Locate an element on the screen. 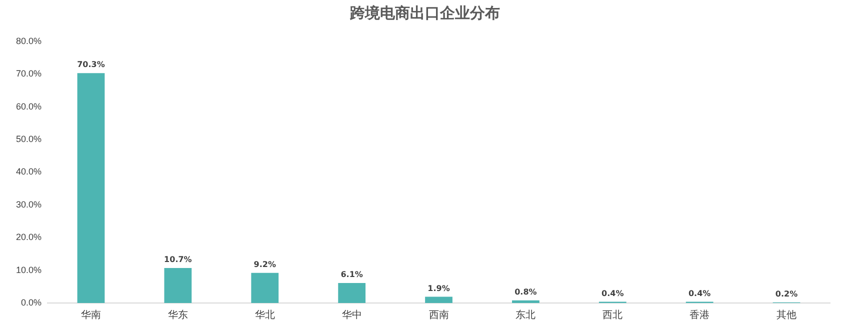 This screenshot has width=850, height=327. x-tick-label: 西北 is located at coordinates (612, 314).